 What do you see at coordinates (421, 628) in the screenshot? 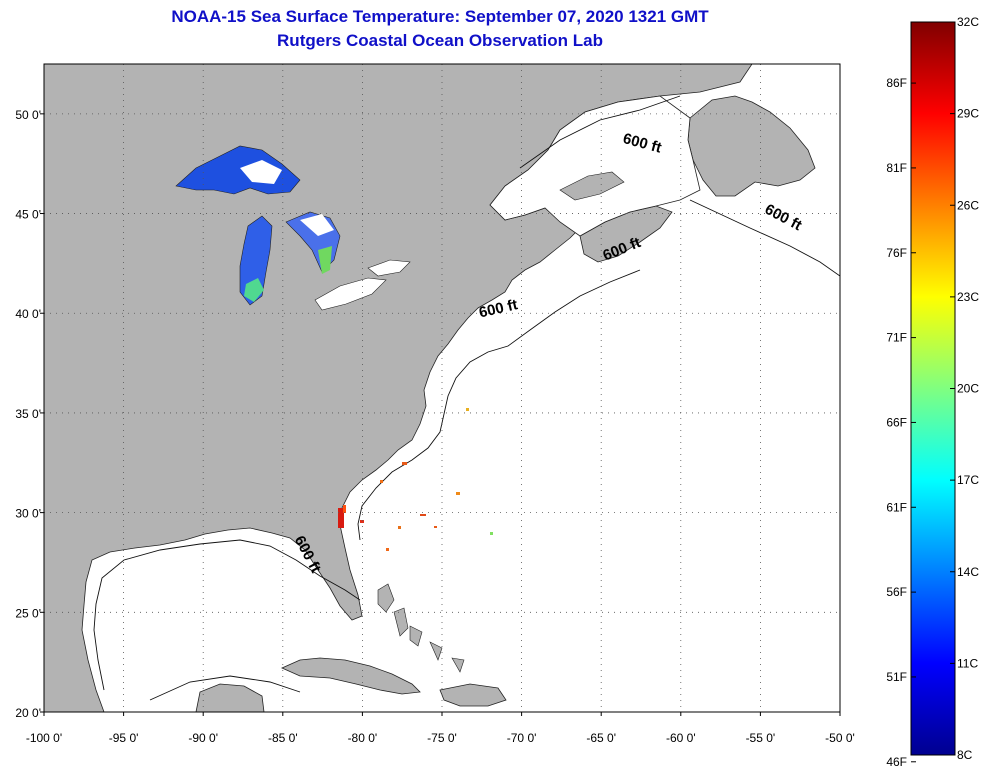
I see `land-bahamas` at bounding box center [421, 628].